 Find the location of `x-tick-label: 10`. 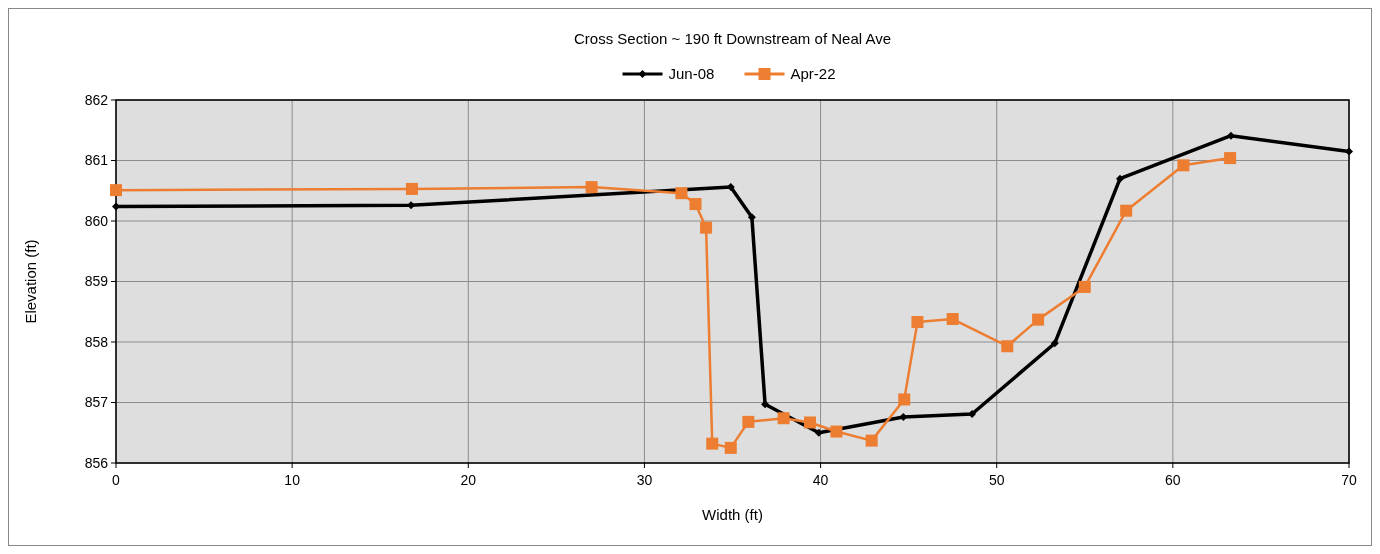

x-tick-label: 10 is located at coordinates (292, 480).